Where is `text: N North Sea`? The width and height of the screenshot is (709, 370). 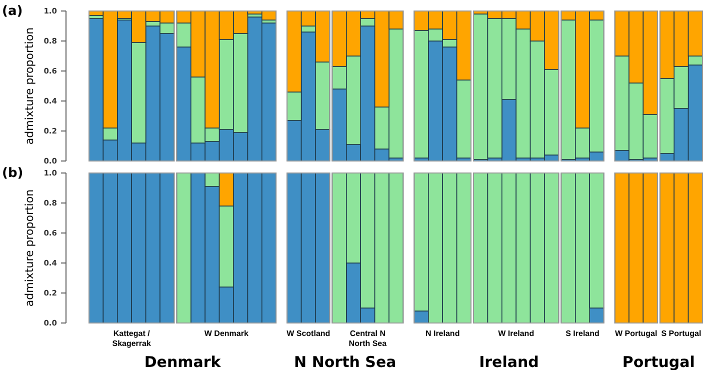
text: N North Sea is located at coordinates (345, 361).